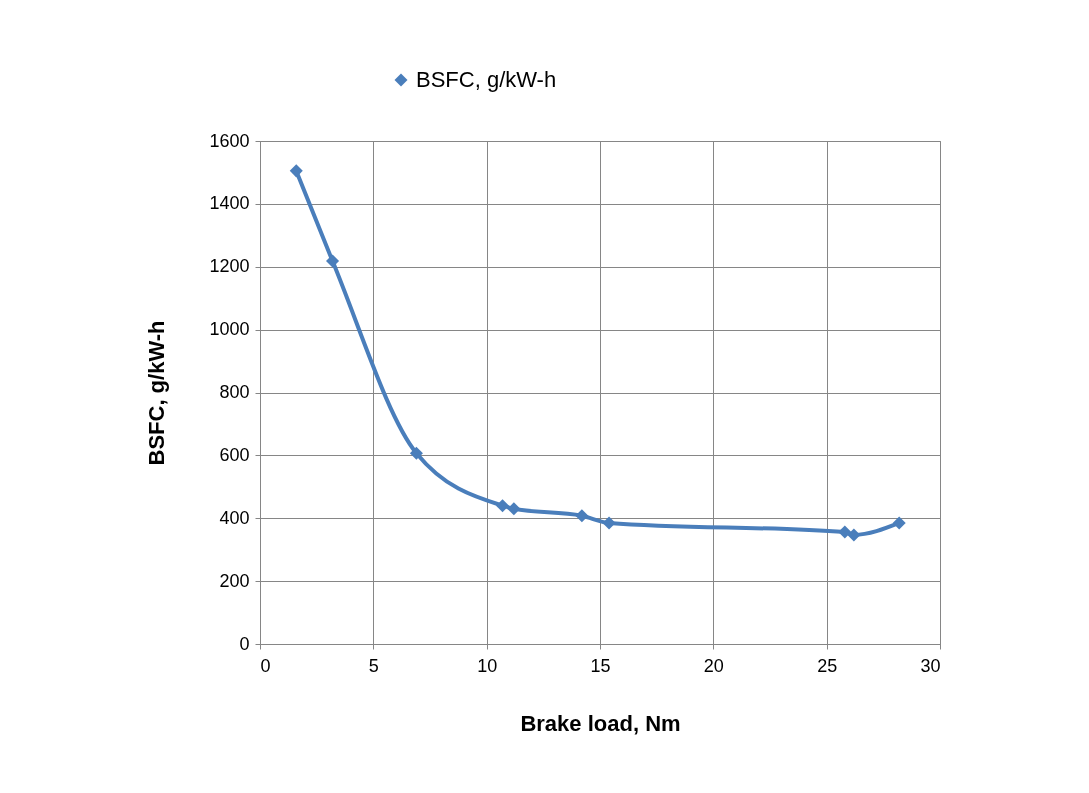  Describe the element at coordinates (229, 329) in the screenshot. I see `y-tick-label: 1000` at that location.